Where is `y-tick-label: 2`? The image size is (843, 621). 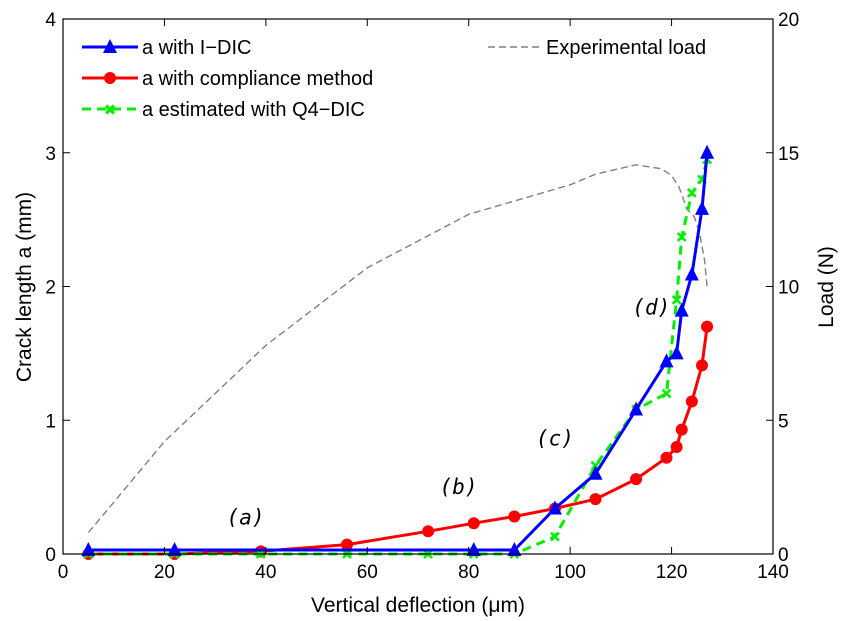 y-tick-label: 2 is located at coordinates (50, 288).